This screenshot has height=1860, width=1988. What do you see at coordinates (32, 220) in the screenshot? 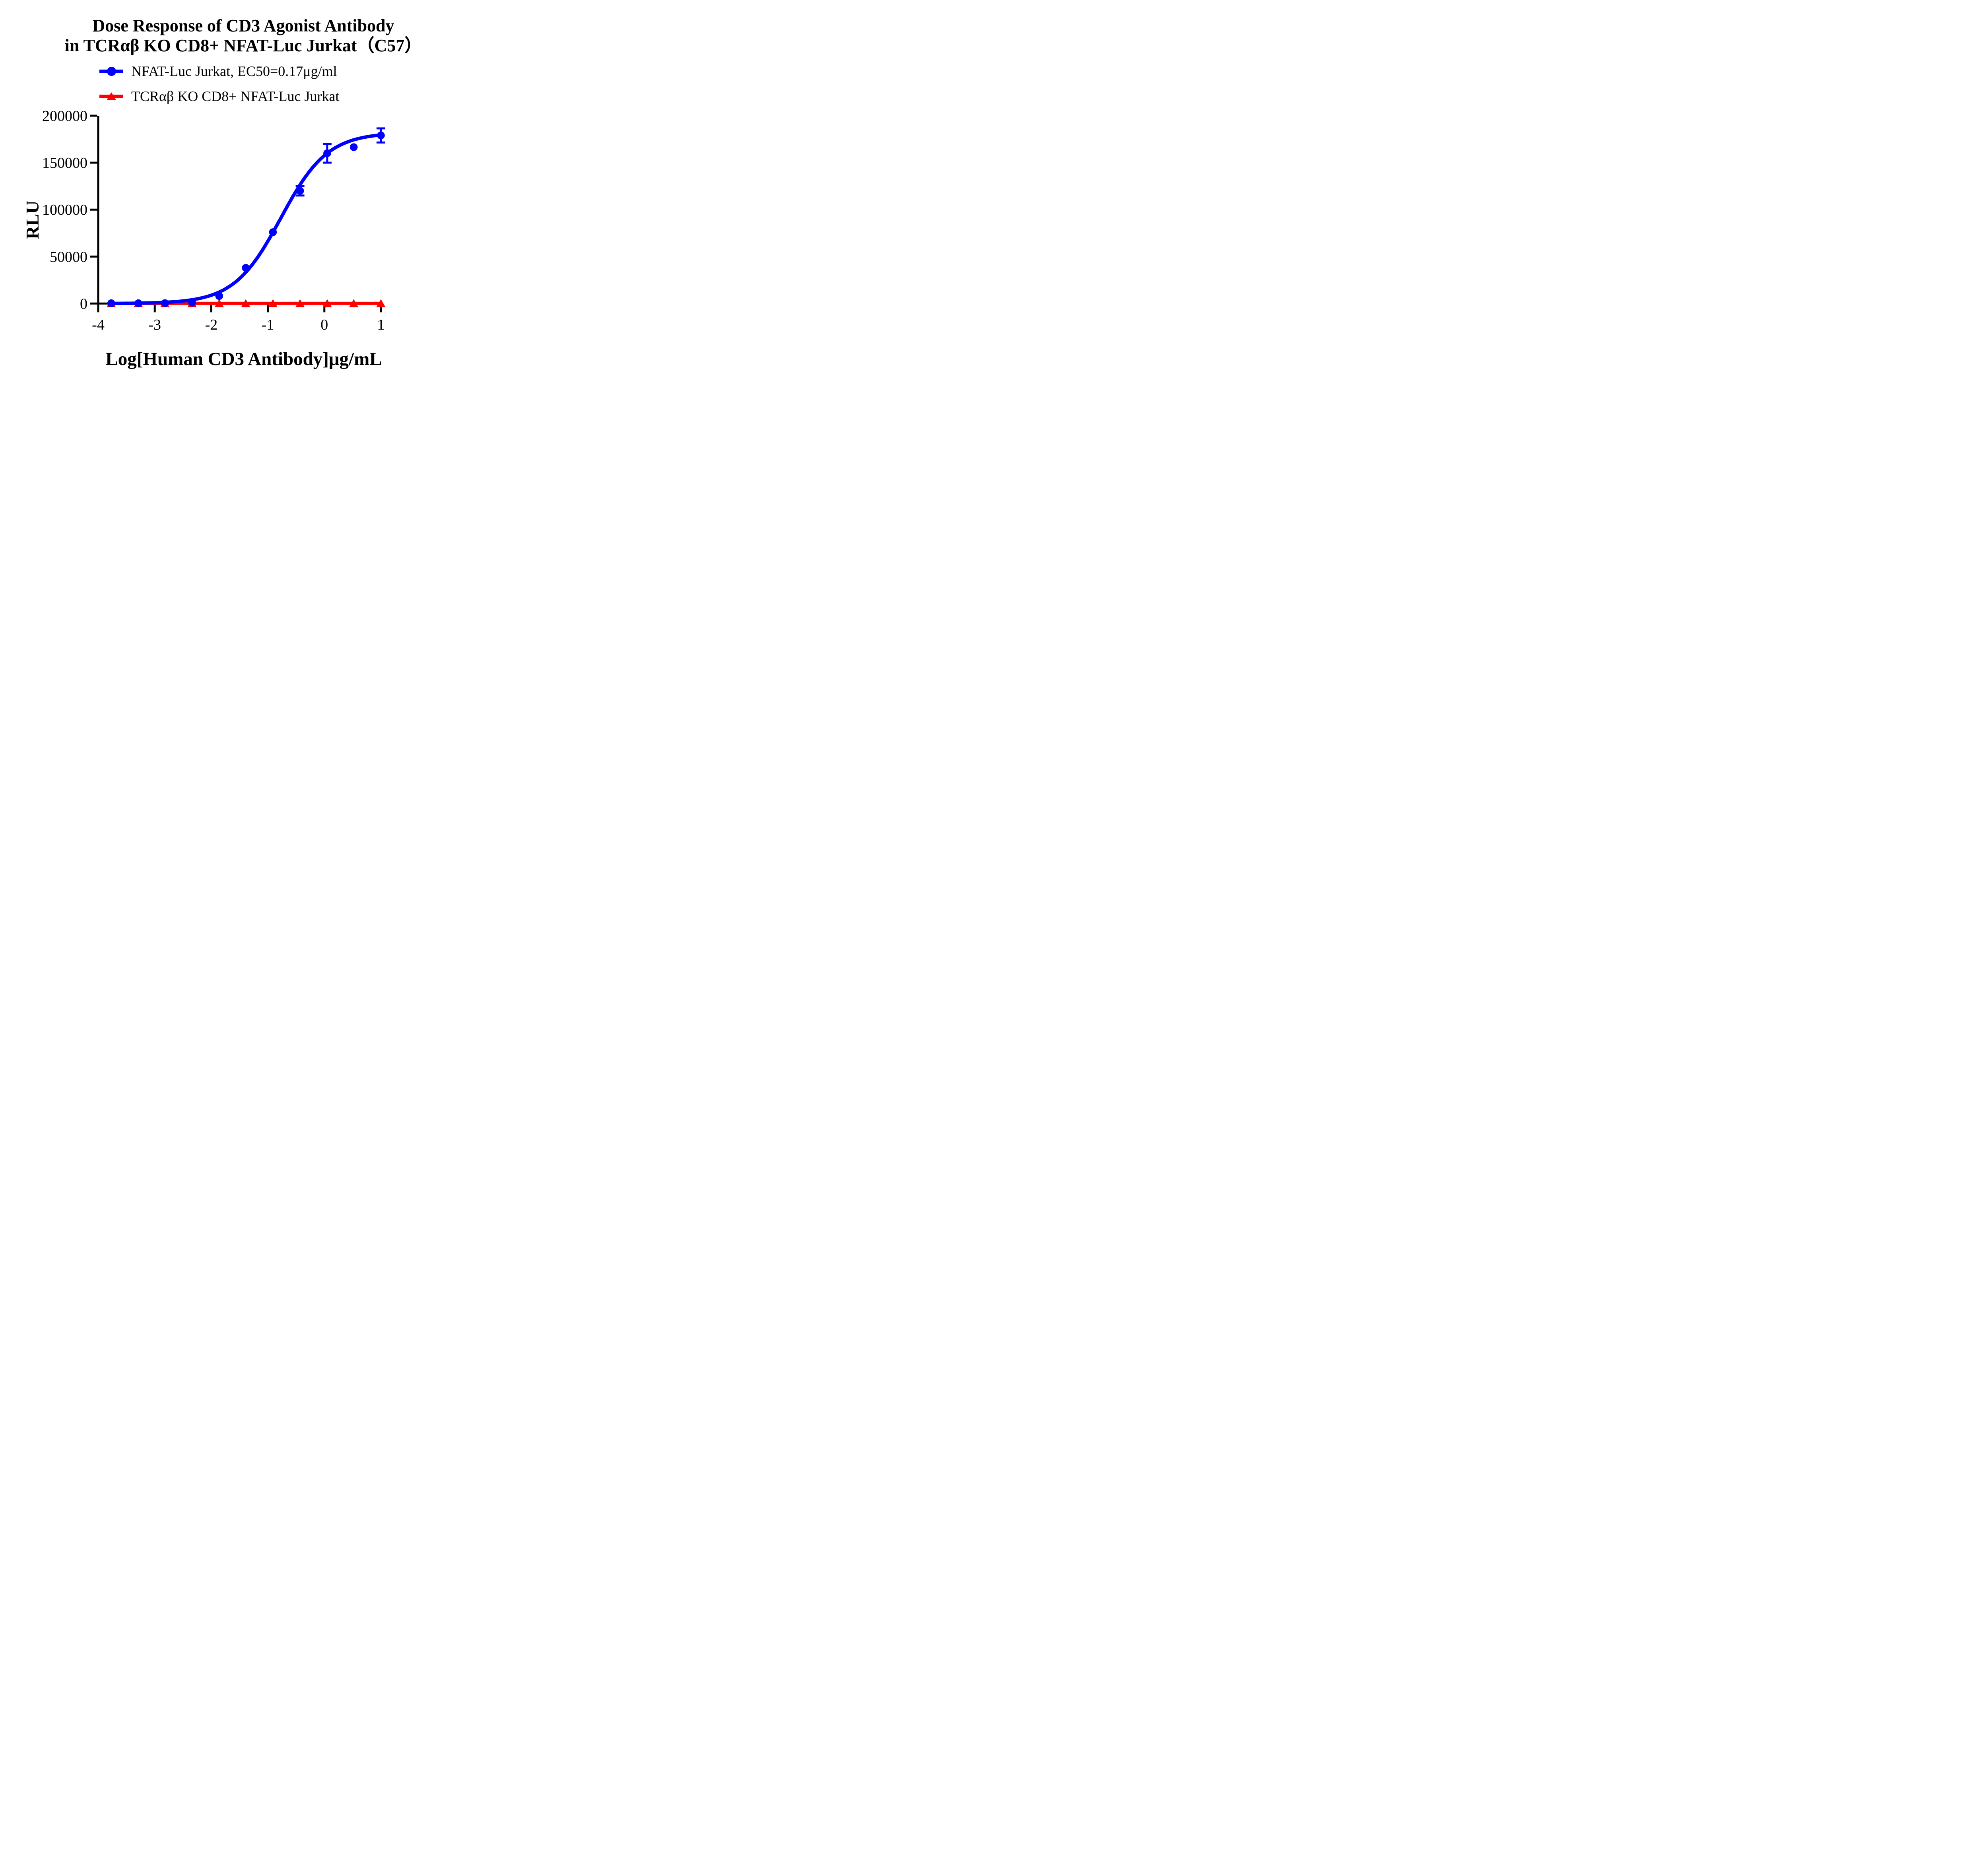
I see `y-axis-title: RLU` at bounding box center [32, 220].